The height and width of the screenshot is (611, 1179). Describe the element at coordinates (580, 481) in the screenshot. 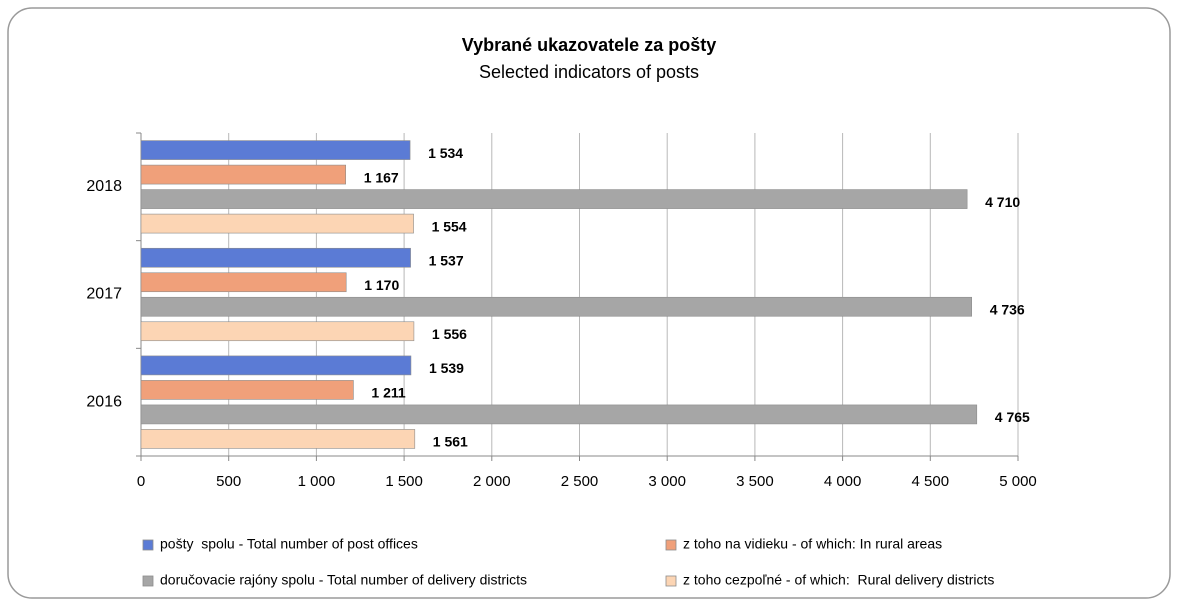

I see `x-tick-label: 2 500` at that location.